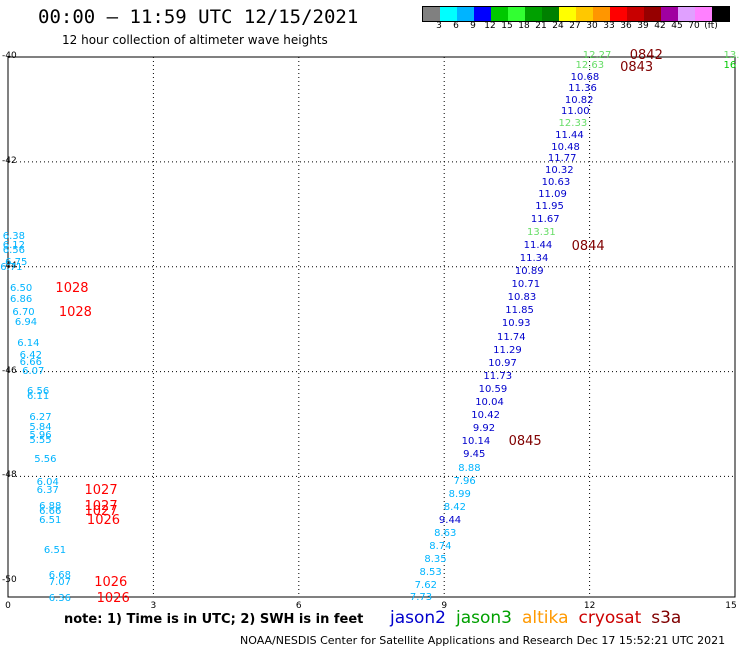 The width and height of the screenshot is (740, 650). What do you see at coordinates (489, 403) in the screenshot?
I see `wave-height-value: 10.04` at bounding box center [489, 403].